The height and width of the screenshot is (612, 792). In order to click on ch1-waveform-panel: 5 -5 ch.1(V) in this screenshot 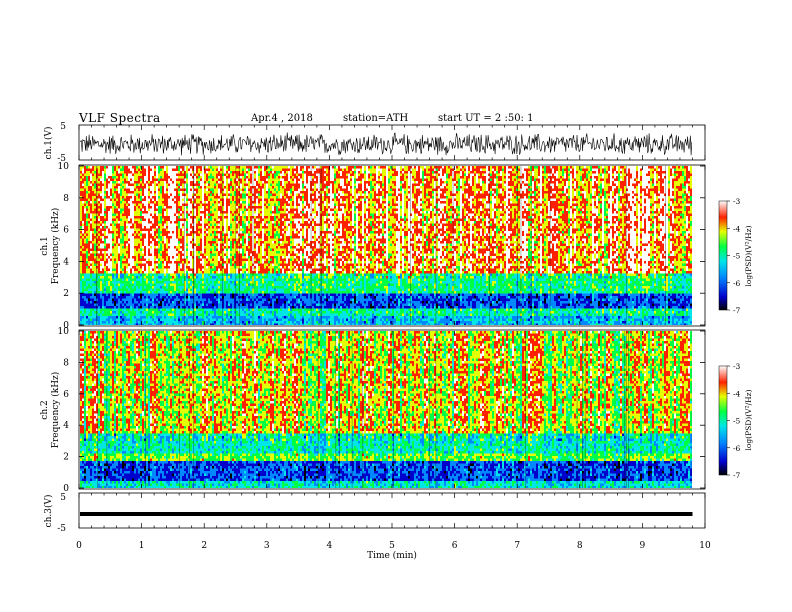, I will do `click(374, 143)`.